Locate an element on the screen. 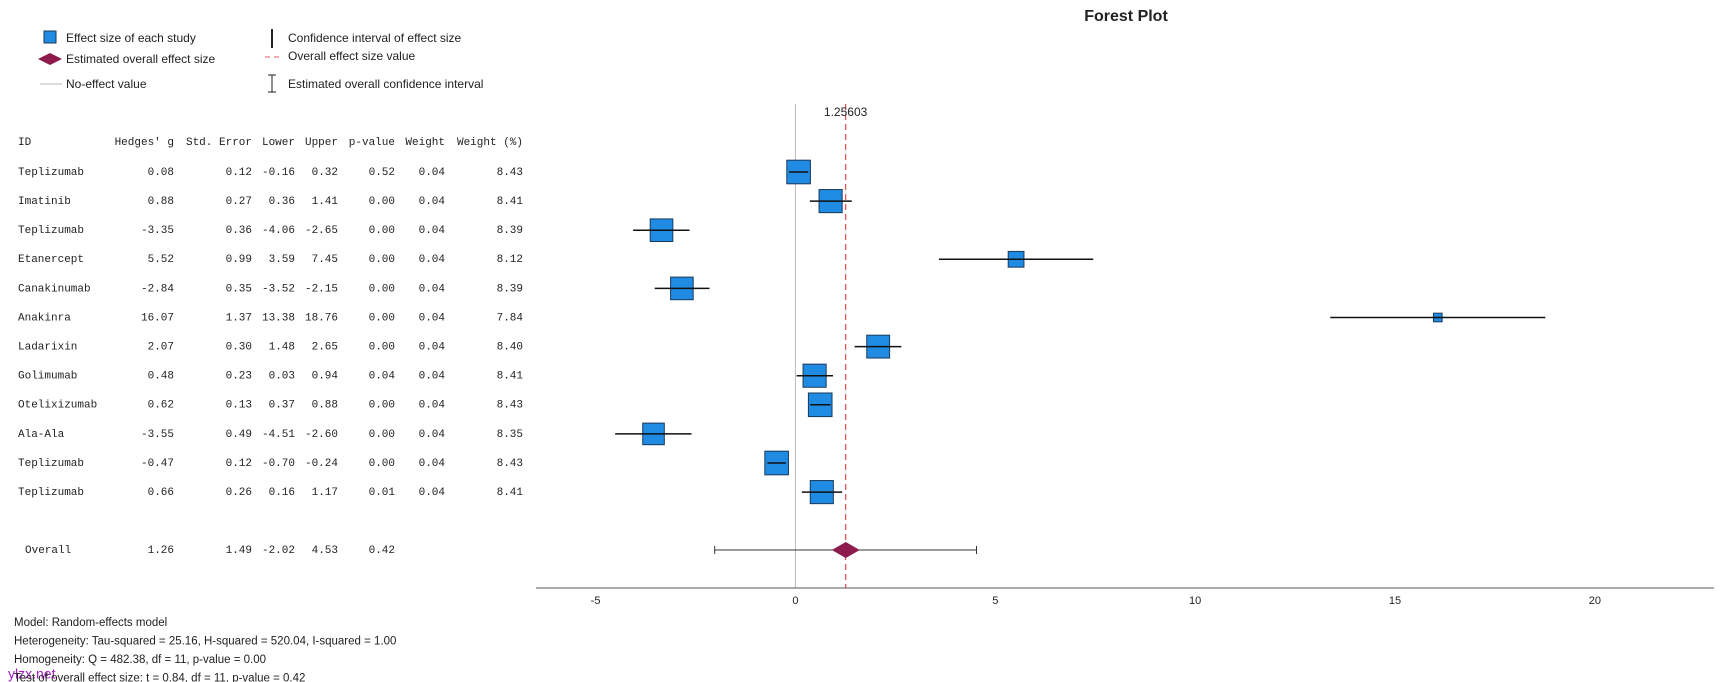  legend-square is located at coordinates (50, 37).